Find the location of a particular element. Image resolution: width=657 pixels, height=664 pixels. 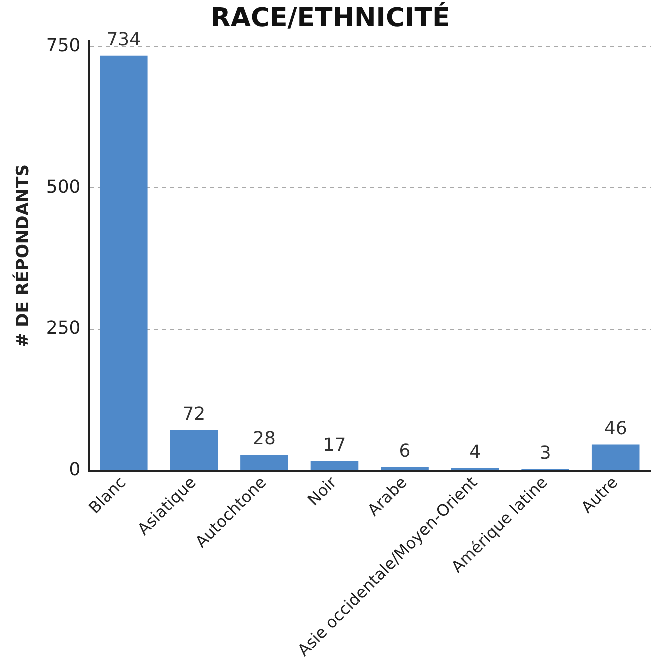

y-tick-label: 750 is located at coordinates (63, 46).